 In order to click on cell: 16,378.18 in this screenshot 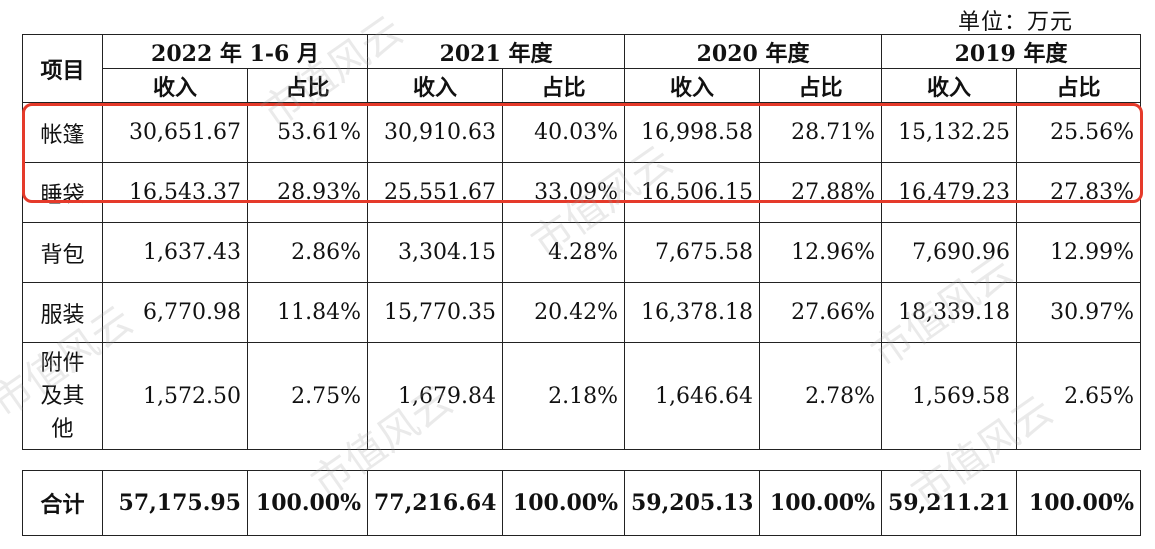, I will do `click(692, 312)`.